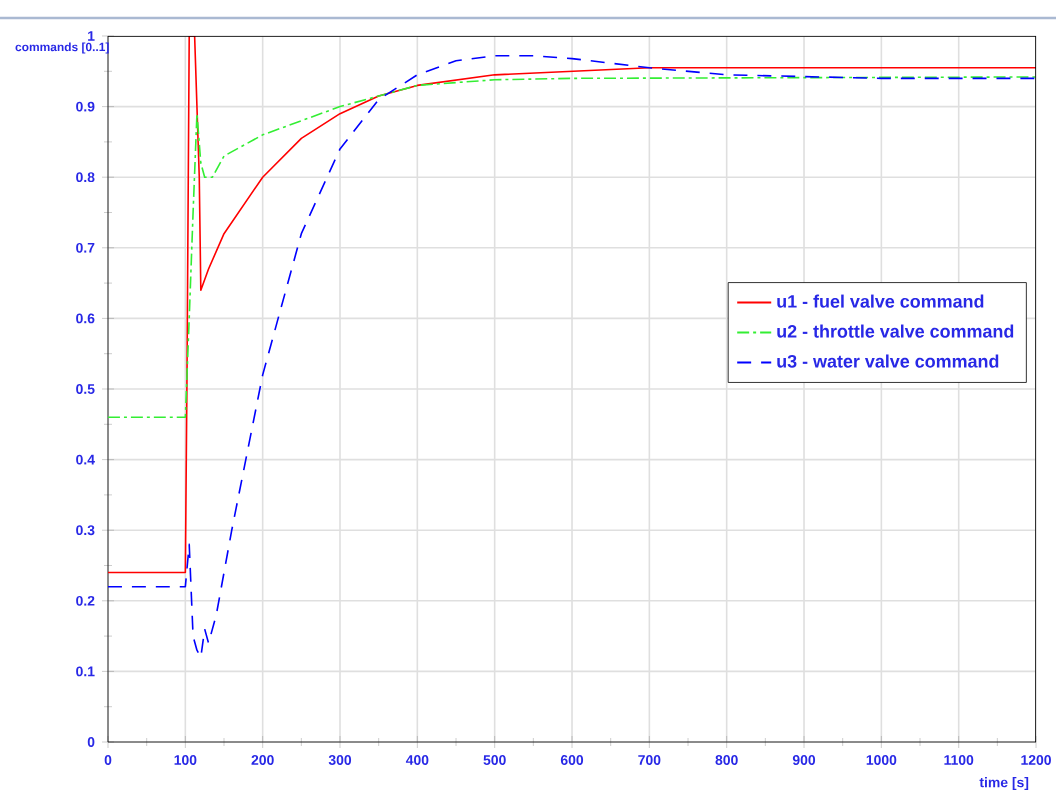 The width and height of the screenshot is (1056, 806). I want to click on legend-label: u1 - fuel valve command, so click(880, 301).